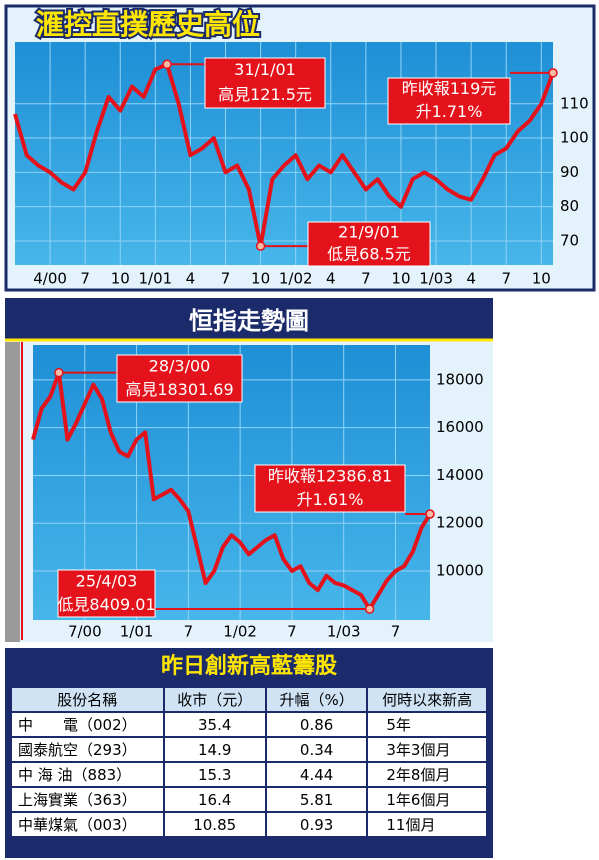 This screenshot has height=860, width=599. I want to click on cell: 16.4, so click(214, 799).